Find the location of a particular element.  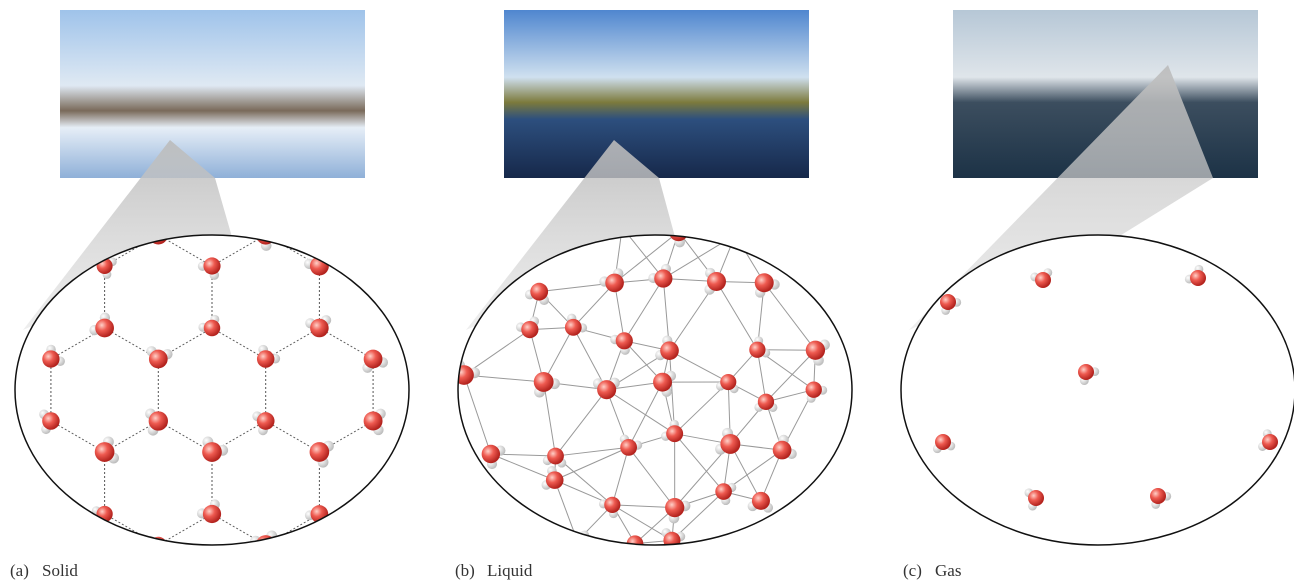

panel-caption: Solid is located at coordinates (60, 570).